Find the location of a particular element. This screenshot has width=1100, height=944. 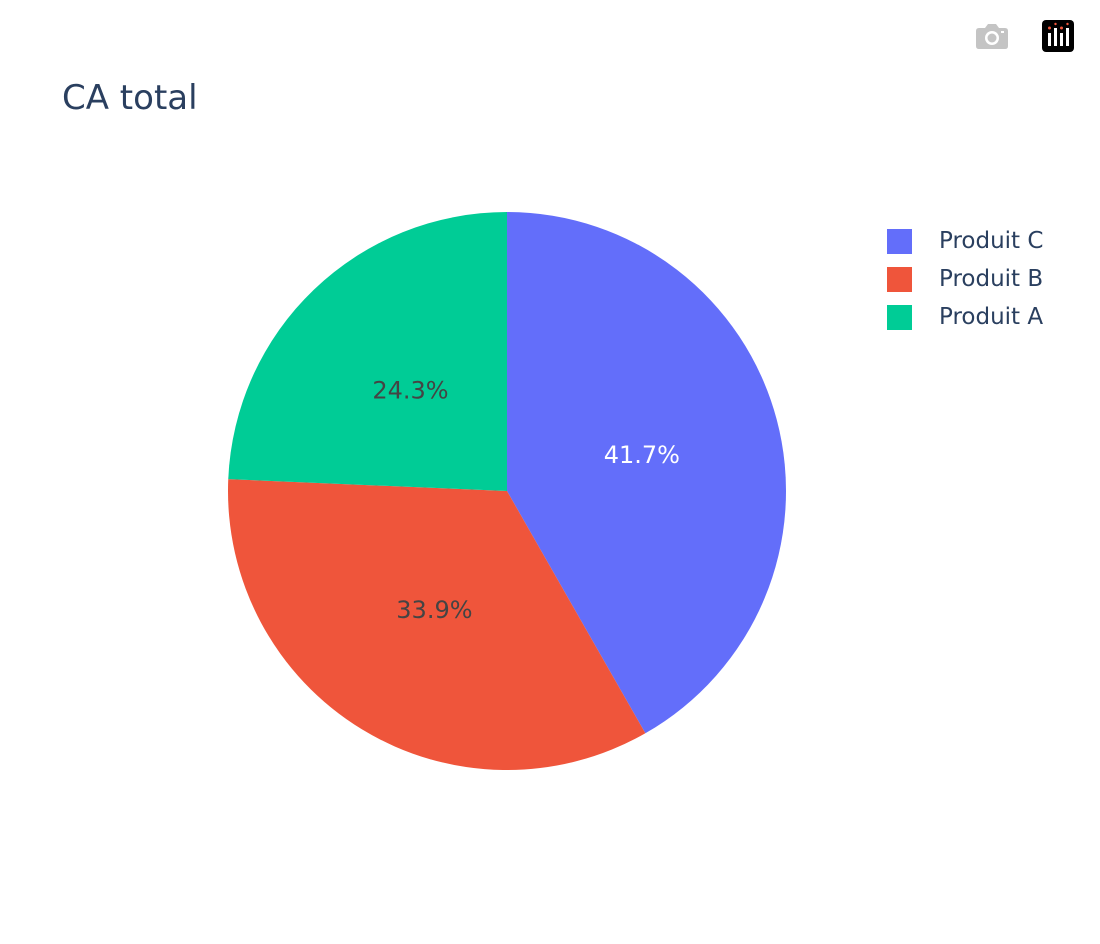

pie-slice-produit-b is located at coordinates (436, 625).